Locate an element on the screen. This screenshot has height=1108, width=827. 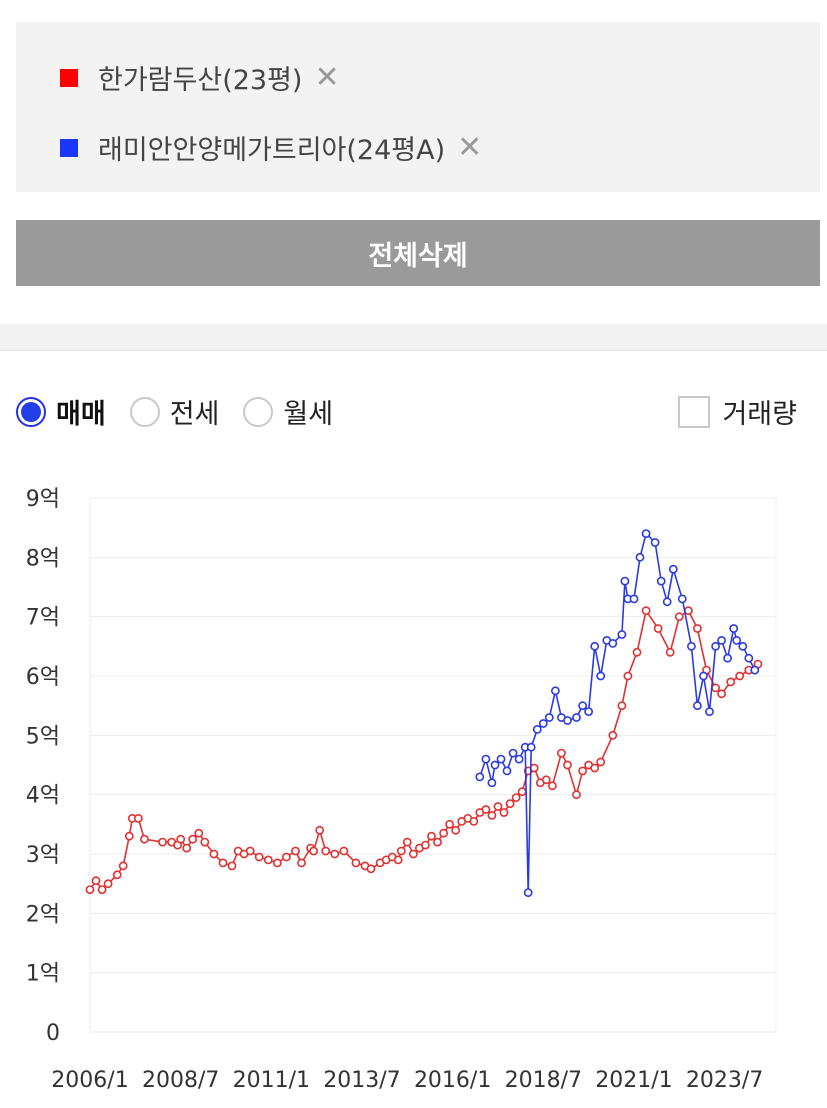
deal-type-radio-group: 매매 전세 월세 is located at coordinates (186, 411).